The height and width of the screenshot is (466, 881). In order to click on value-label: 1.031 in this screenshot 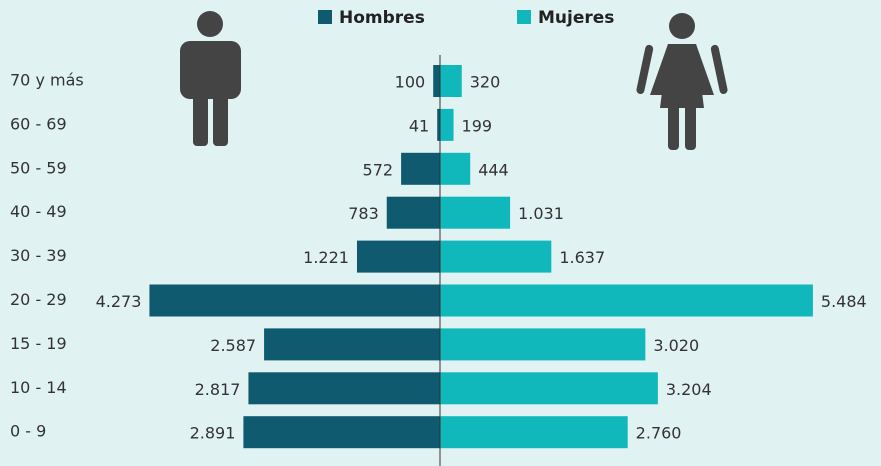, I will do `click(541, 213)`.